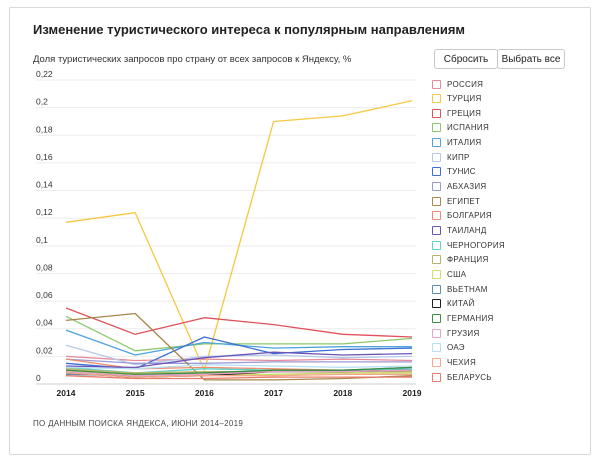  I want to click on legend-item: ОАЭ, so click(448, 348).